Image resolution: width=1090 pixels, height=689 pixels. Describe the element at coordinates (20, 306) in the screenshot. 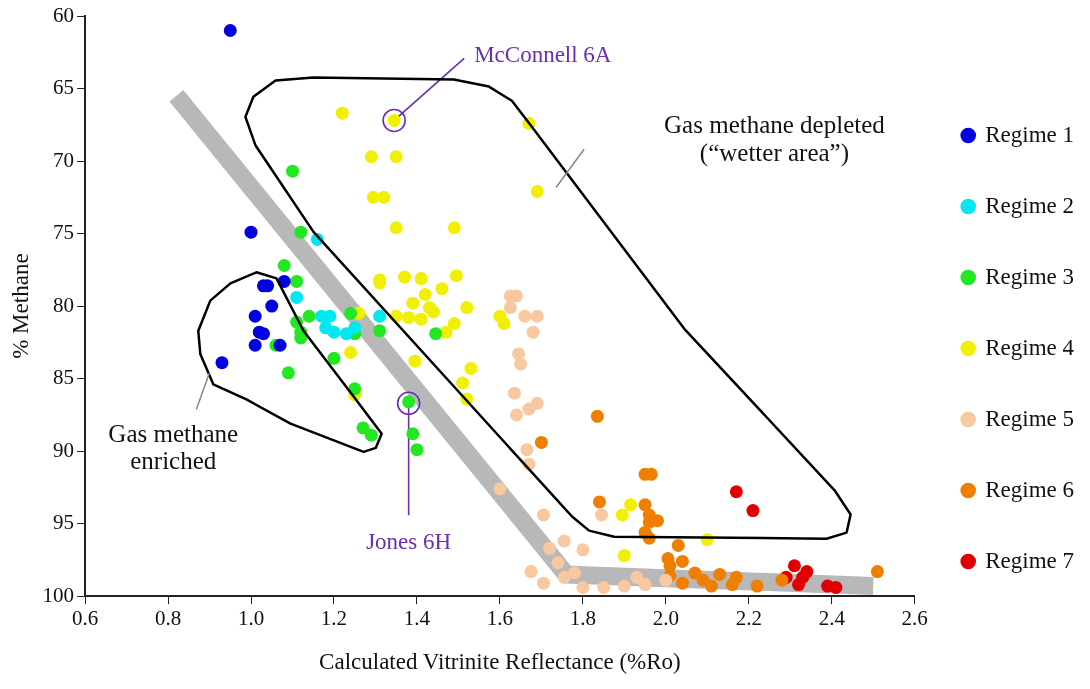

I see `y-axis-title: % Methane` at that location.